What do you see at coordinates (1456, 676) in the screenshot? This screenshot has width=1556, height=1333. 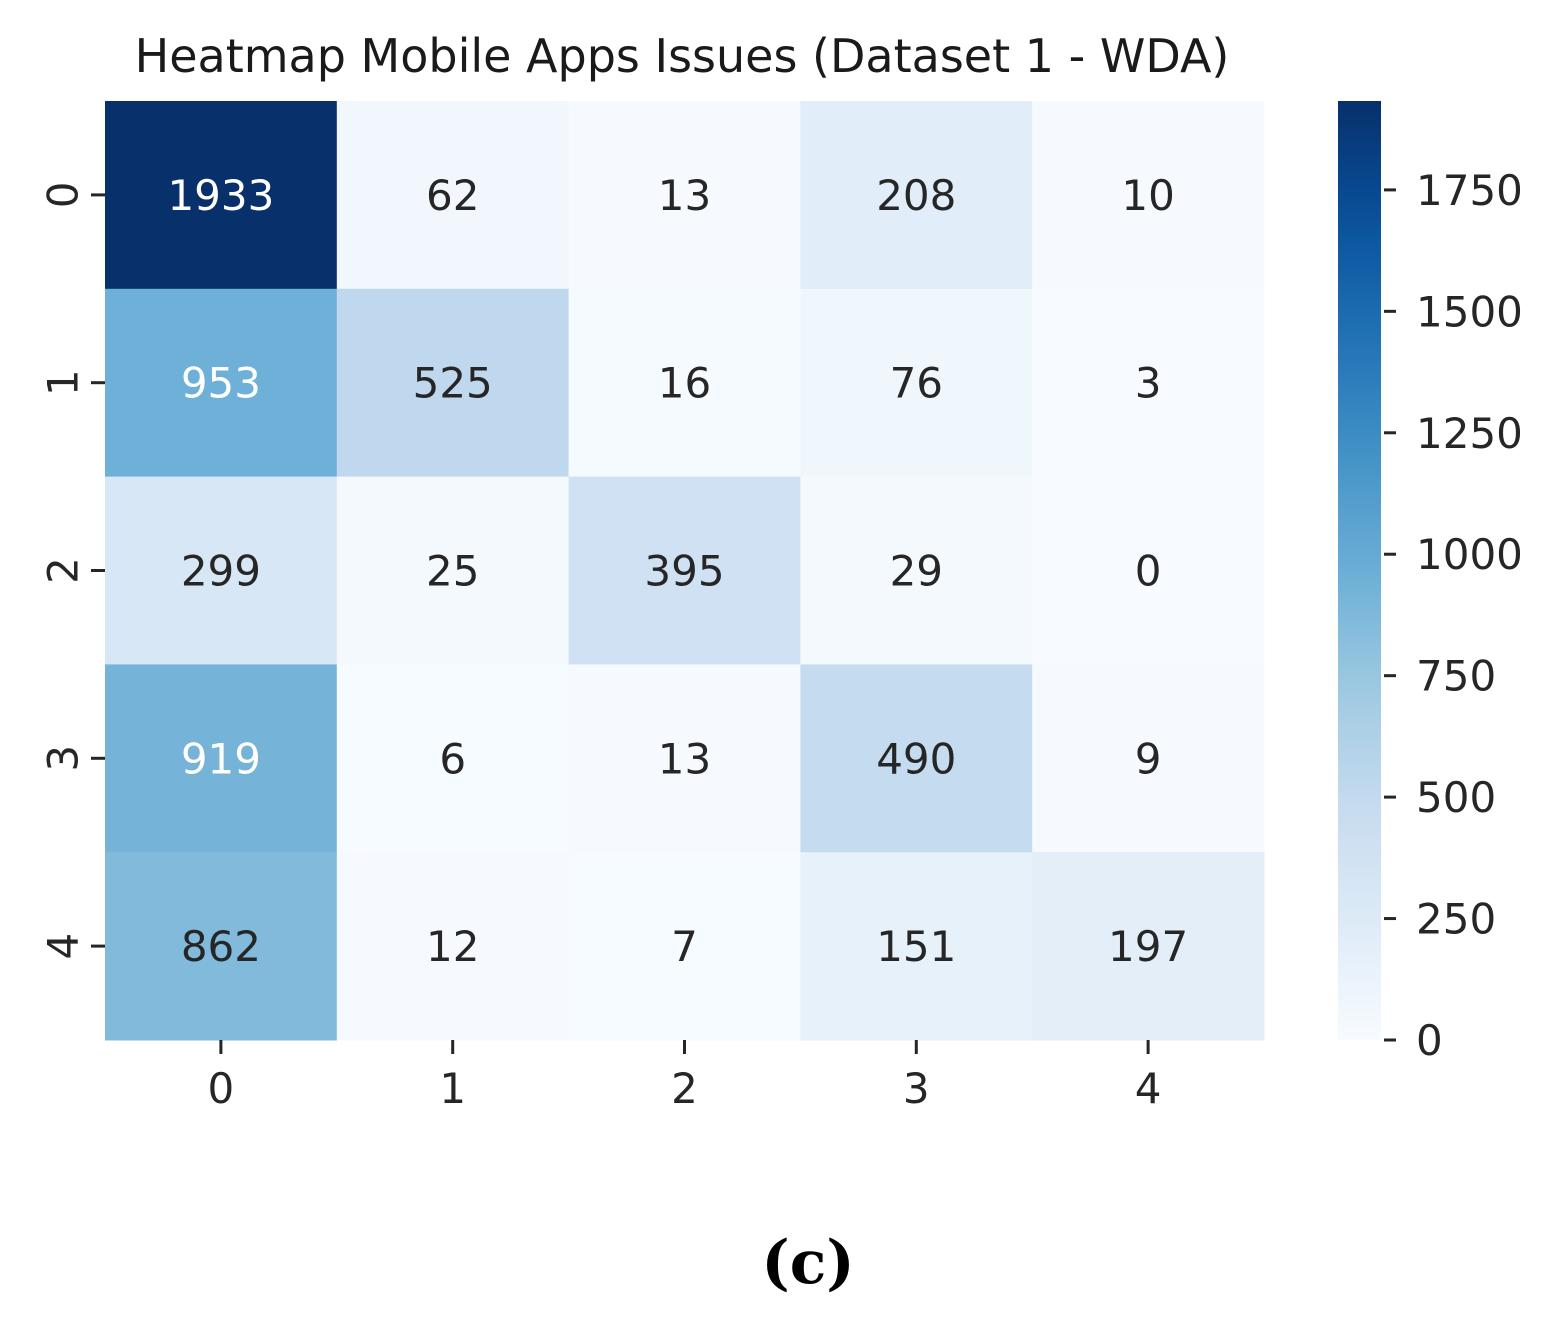 I see `colorbar-tick-label: 750` at bounding box center [1456, 676].